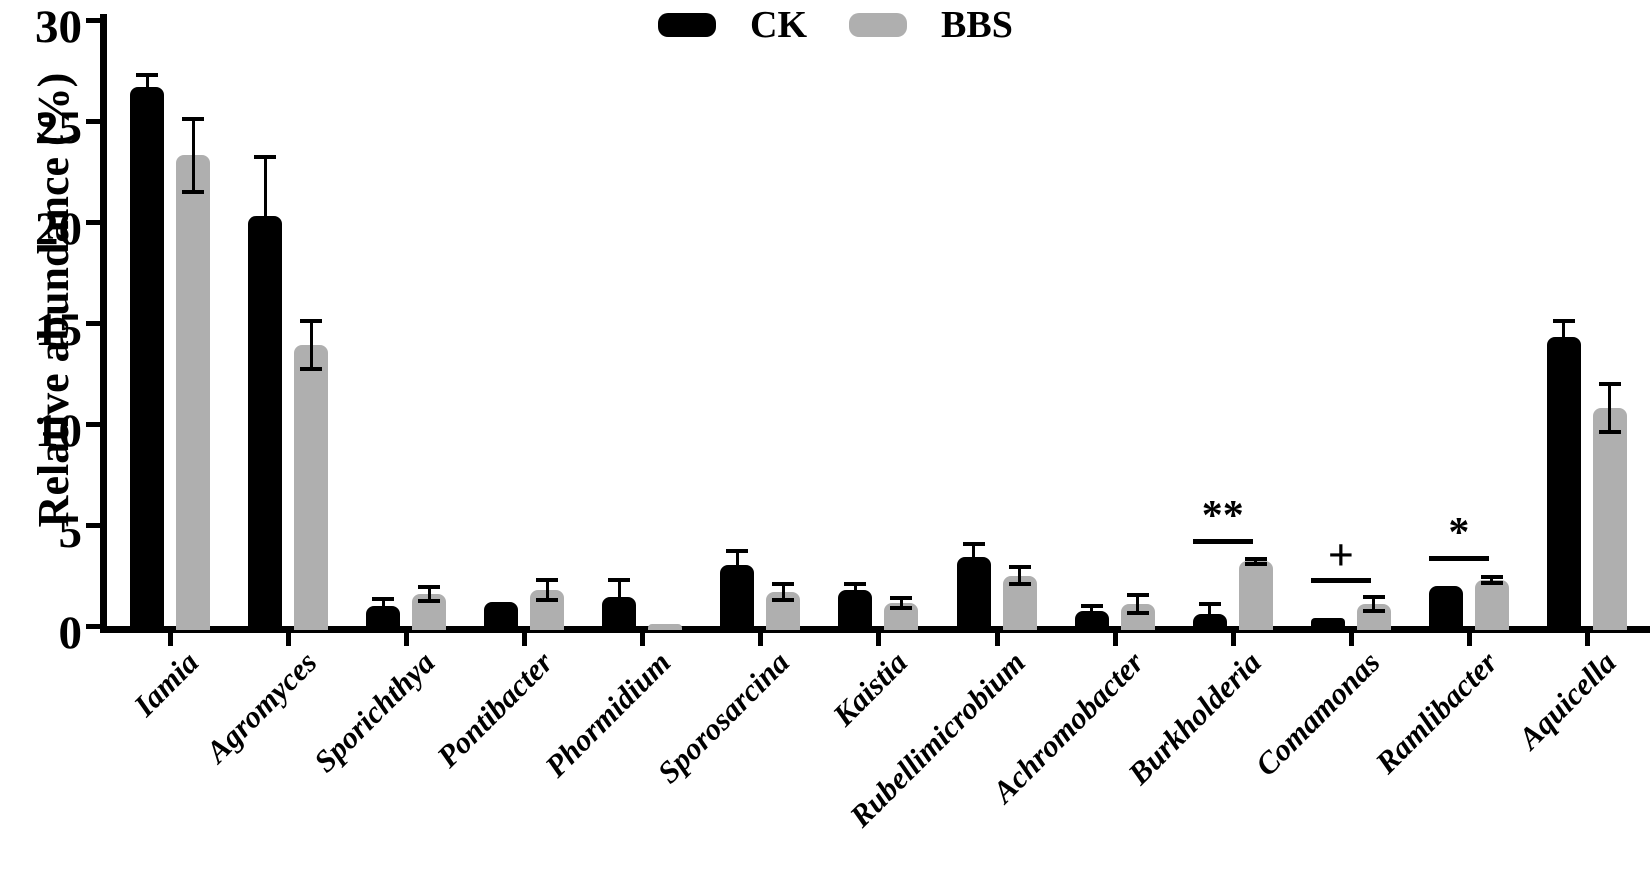  What do you see at coordinates (1491, 604) in the screenshot?
I see `bar-bbs-ramlibacter` at bounding box center [1491, 604].